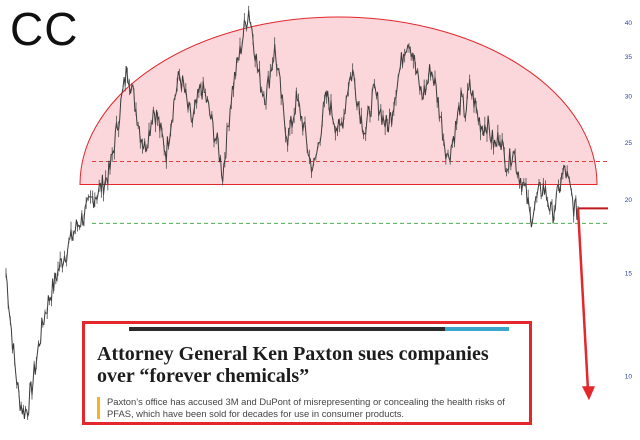  Describe the element at coordinates (629, 273) in the screenshot. I see `y-tick-label: 15` at that location.